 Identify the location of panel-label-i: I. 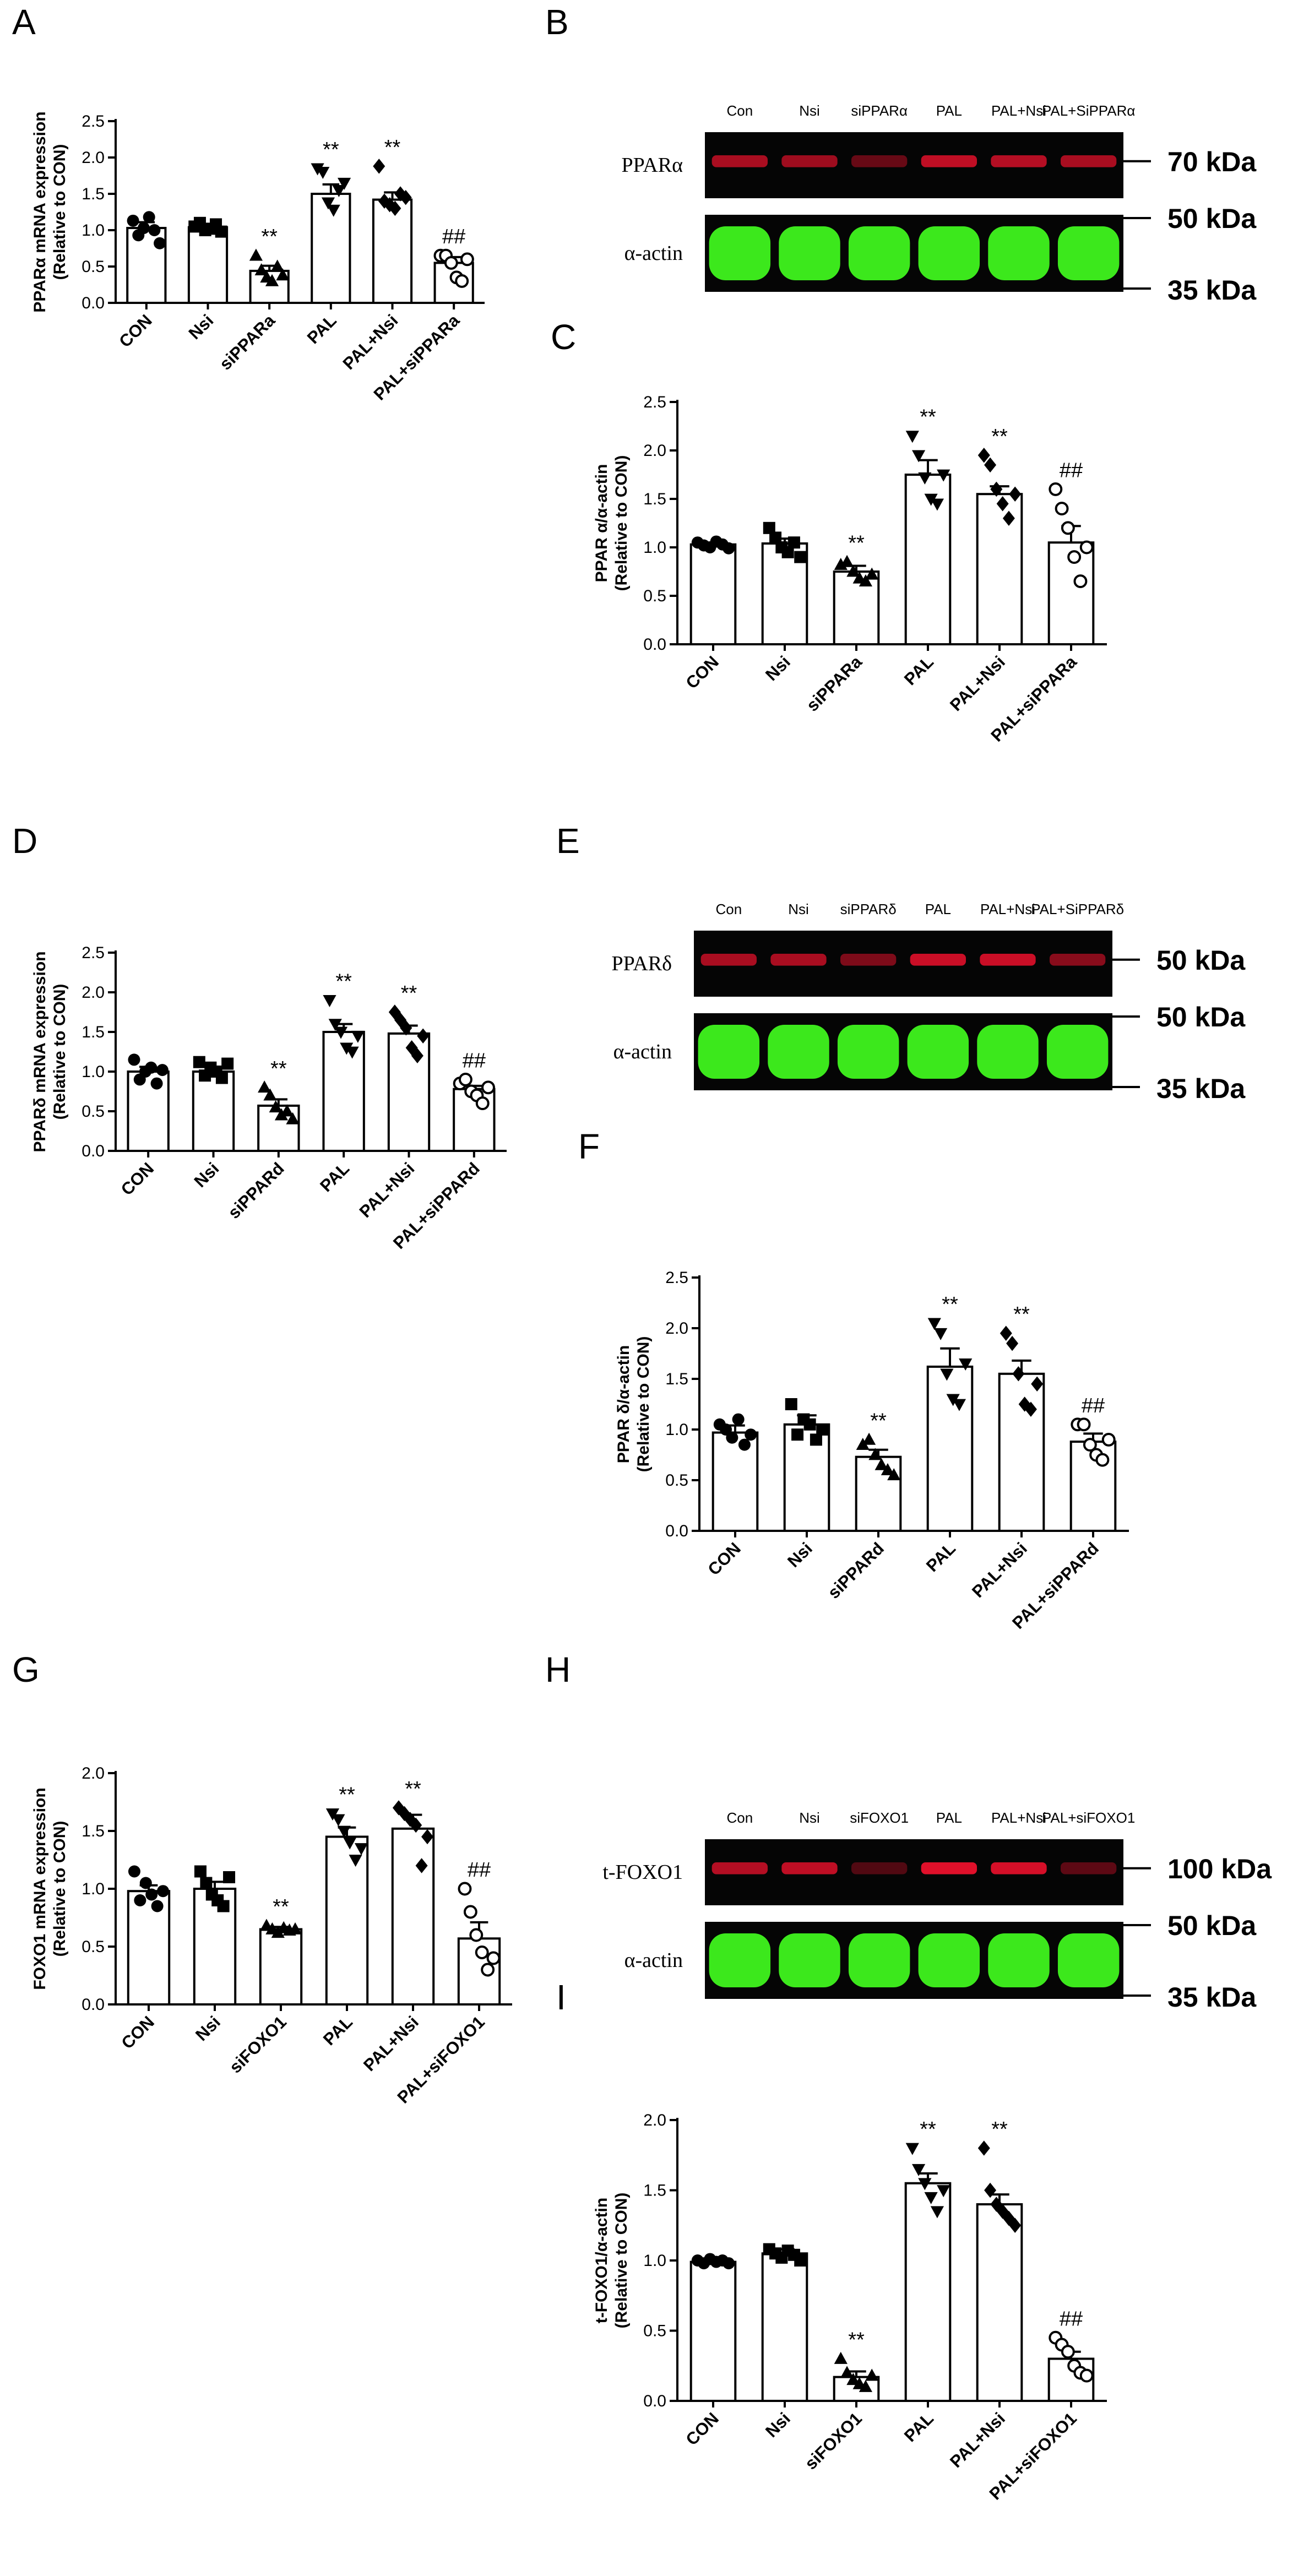
(561, 1997).